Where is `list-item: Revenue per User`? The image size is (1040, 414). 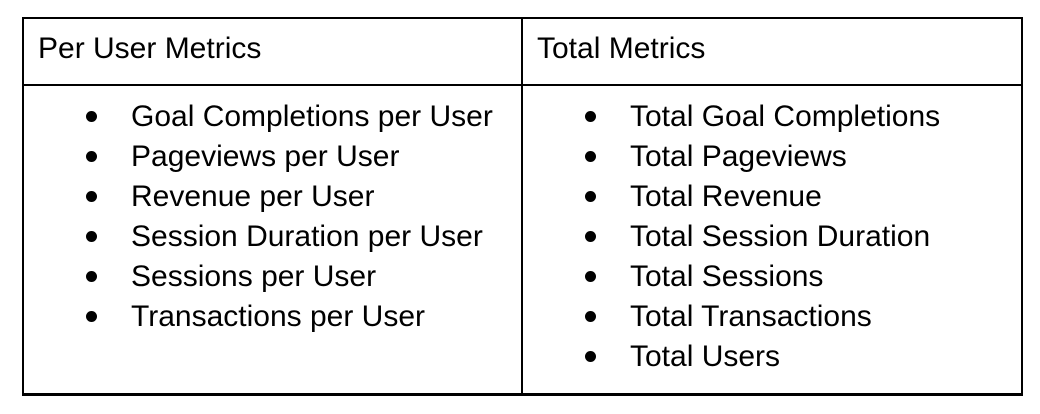
list-item: Revenue per User is located at coordinates (272, 197).